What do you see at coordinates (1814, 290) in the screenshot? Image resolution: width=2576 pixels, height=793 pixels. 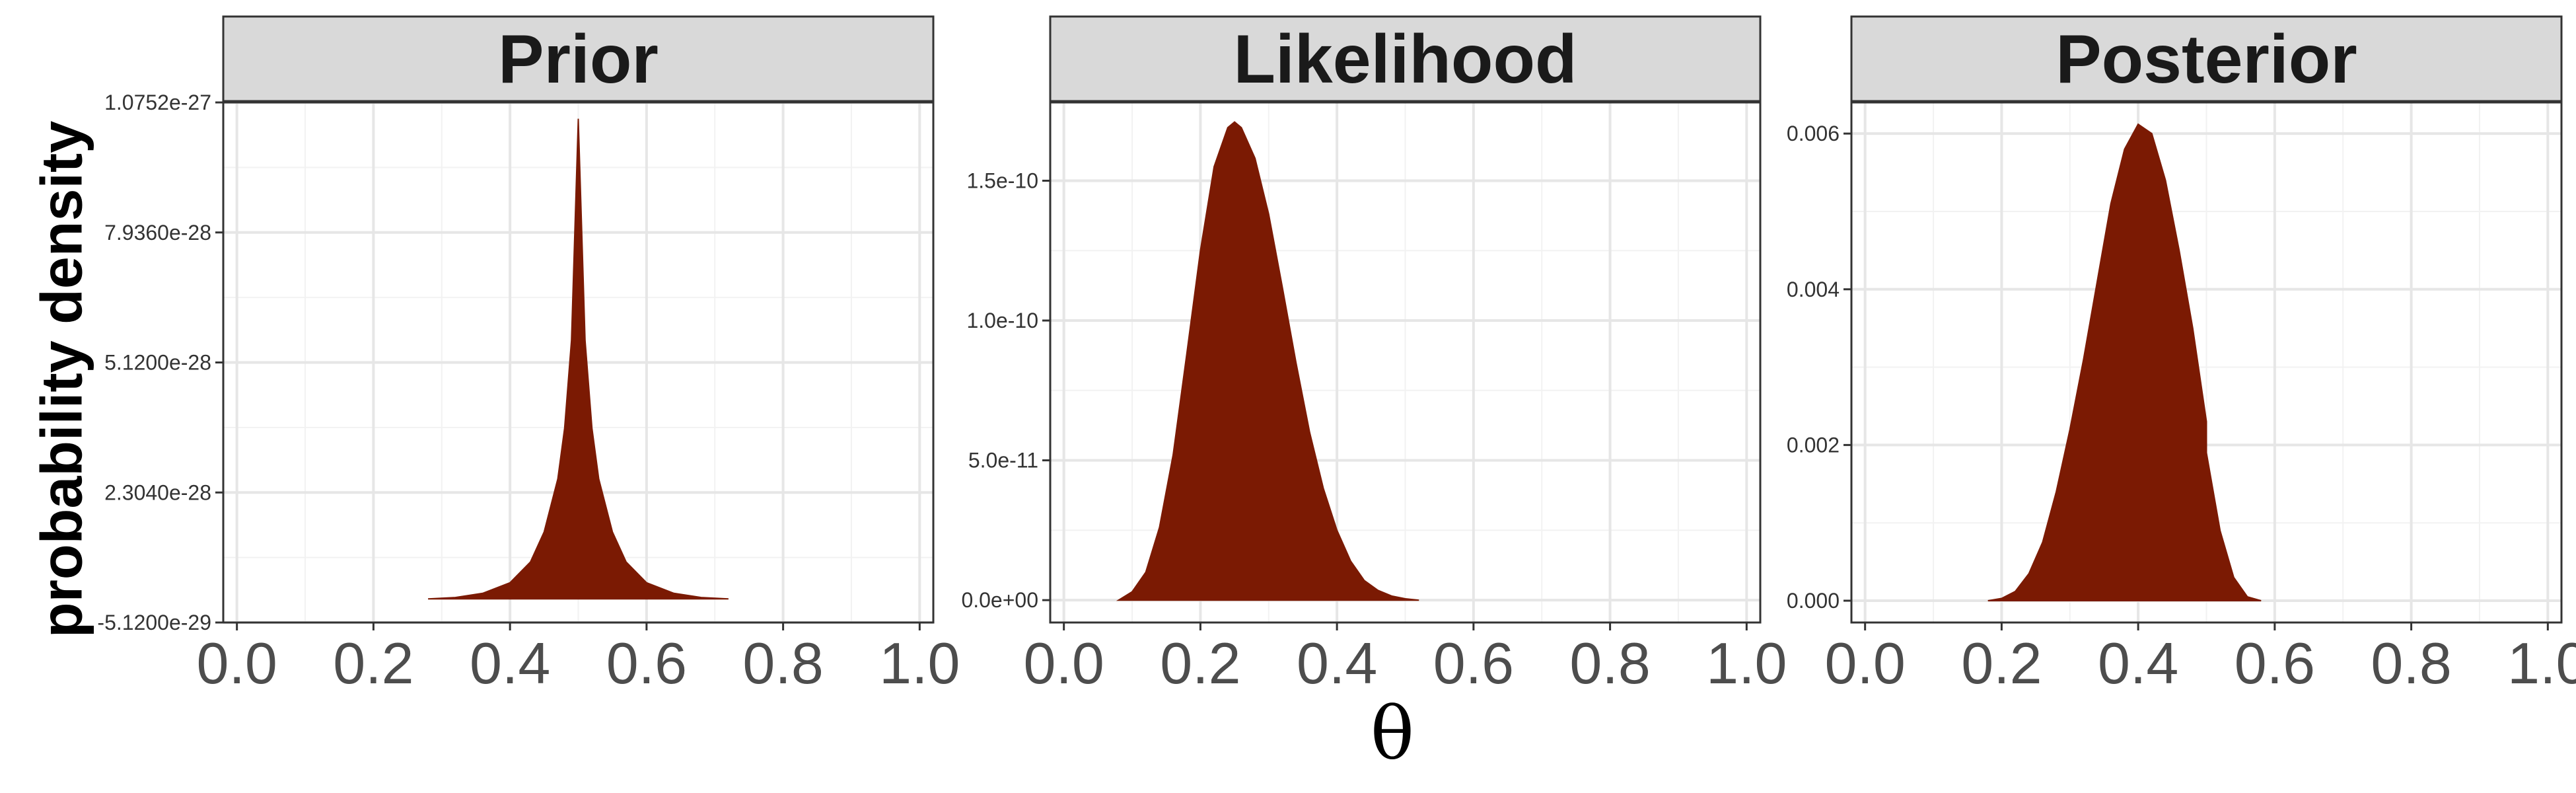 I see `y-tick-label: 0.004` at bounding box center [1814, 290].